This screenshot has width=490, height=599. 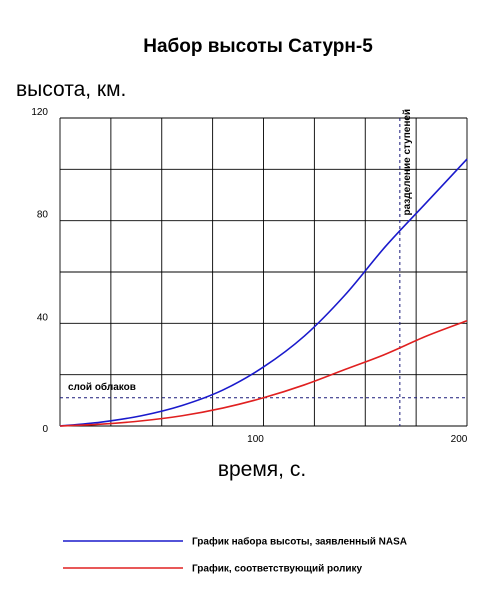 What do you see at coordinates (277, 569) in the screenshot?
I see `legend-label: График, соответствующий ролику` at bounding box center [277, 569].